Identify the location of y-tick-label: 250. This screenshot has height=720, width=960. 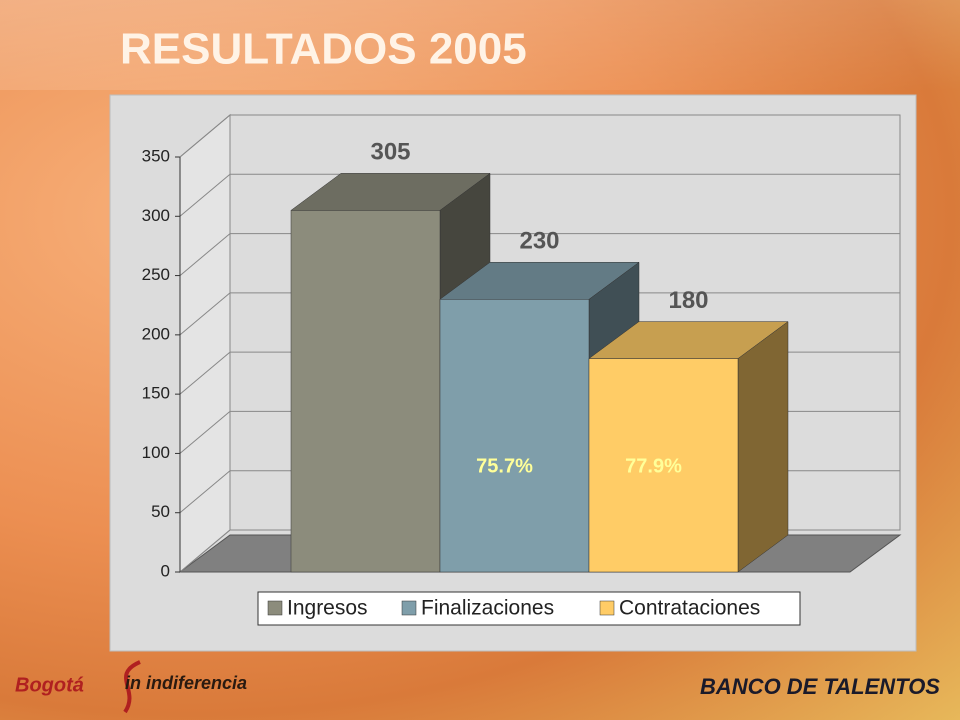
(156, 274).